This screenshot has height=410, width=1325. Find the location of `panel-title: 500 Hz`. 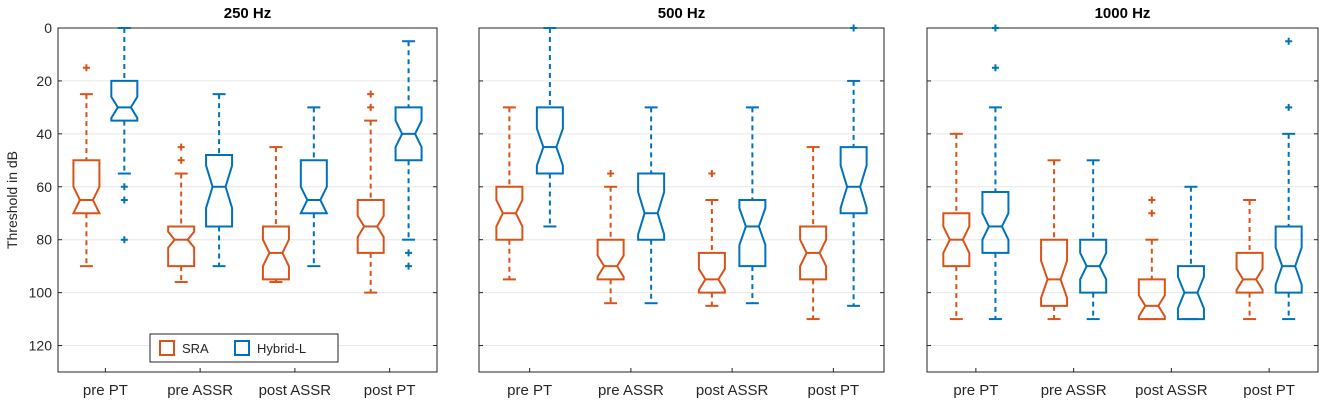

panel-title: 500 Hz is located at coordinates (682, 13).